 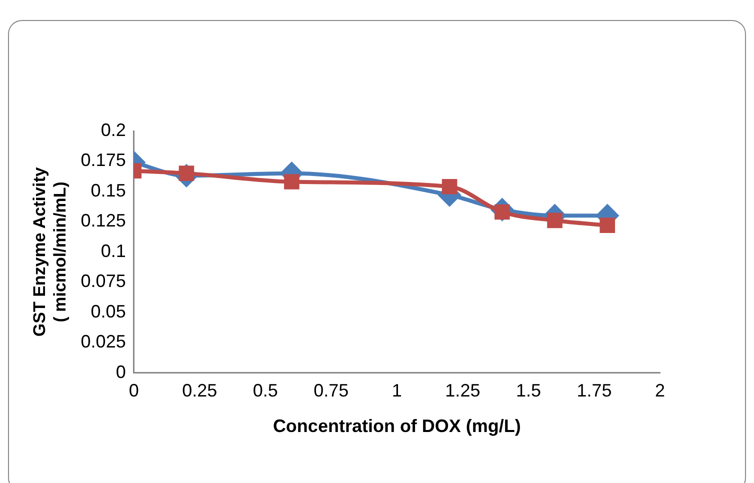 What do you see at coordinates (121, 372) in the screenshot?
I see `y-tick-label: 0` at bounding box center [121, 372].